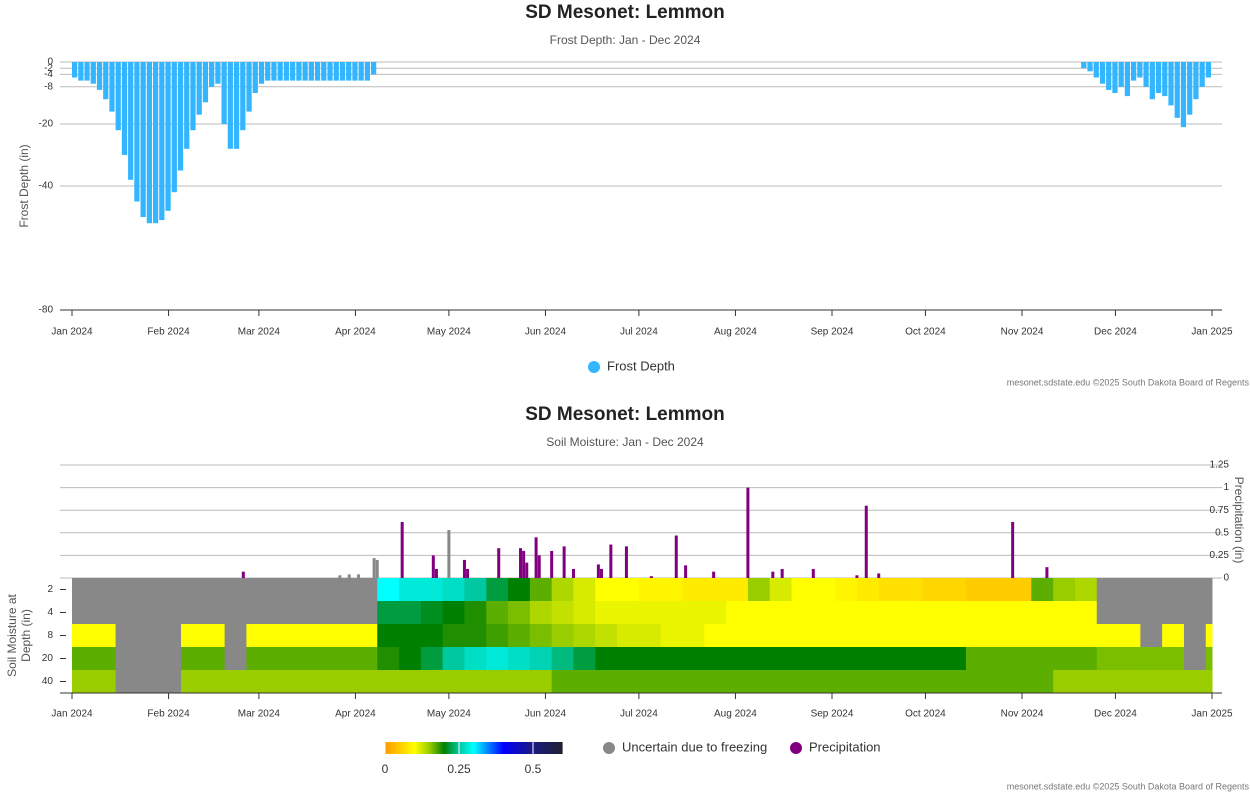  What do you see at coordinates (625, 442) in the screenshot?
I see `chart-subtitle: Soil Moisture: Jan - Dec 2024` at bounding box center [625, 442].